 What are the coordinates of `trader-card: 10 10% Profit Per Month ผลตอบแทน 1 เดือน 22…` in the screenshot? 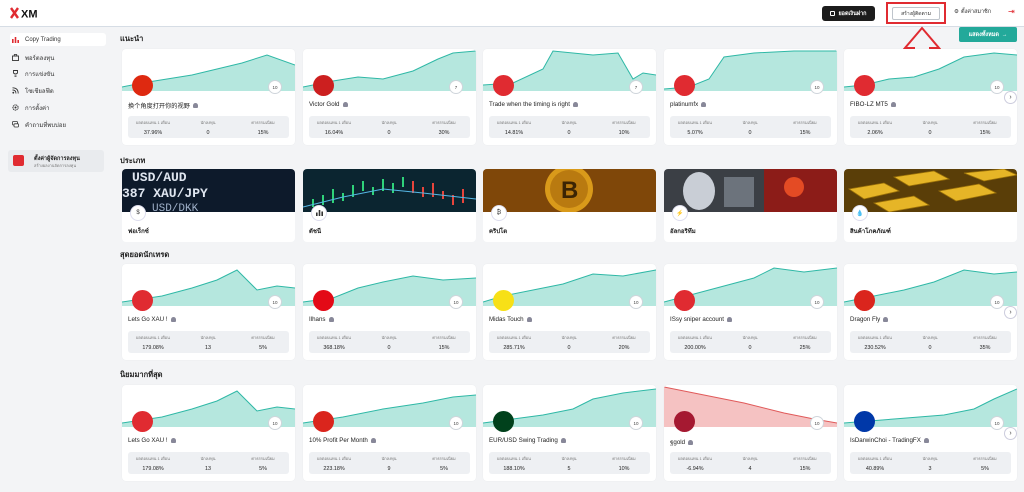 It's located at (389, 433).